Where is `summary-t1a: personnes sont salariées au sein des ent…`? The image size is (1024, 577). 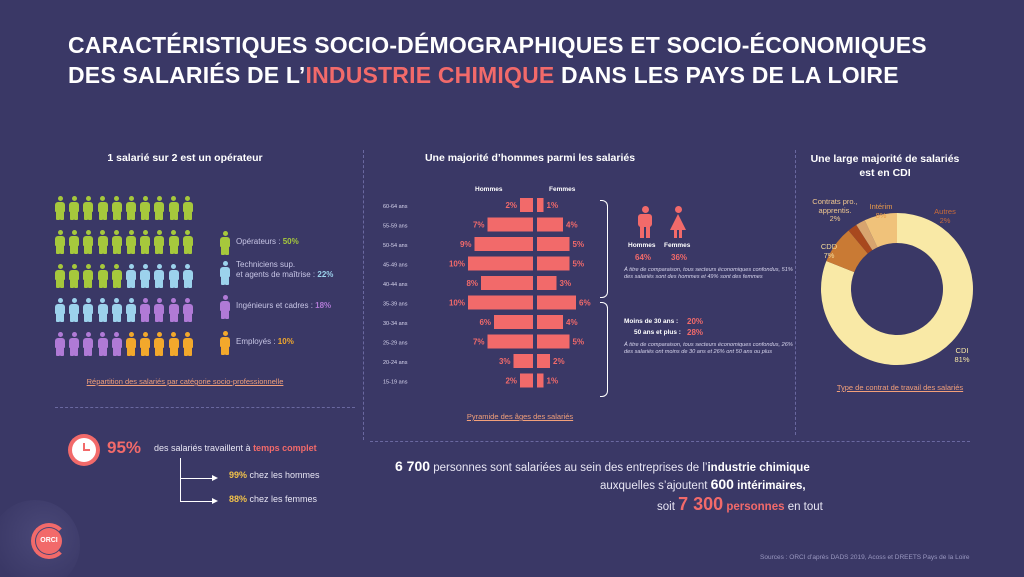 summary-t1a: personnes sont salariées au sein des ent… is located at coordinates (569, 468).